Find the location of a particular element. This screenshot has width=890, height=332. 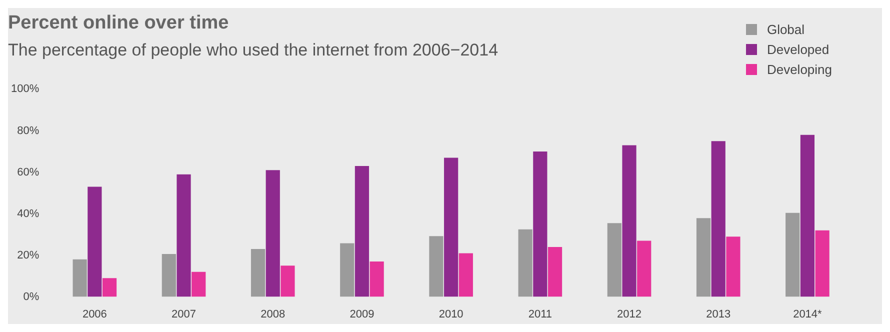

y-tick-label: 100% is located at coordinates (25, 89).